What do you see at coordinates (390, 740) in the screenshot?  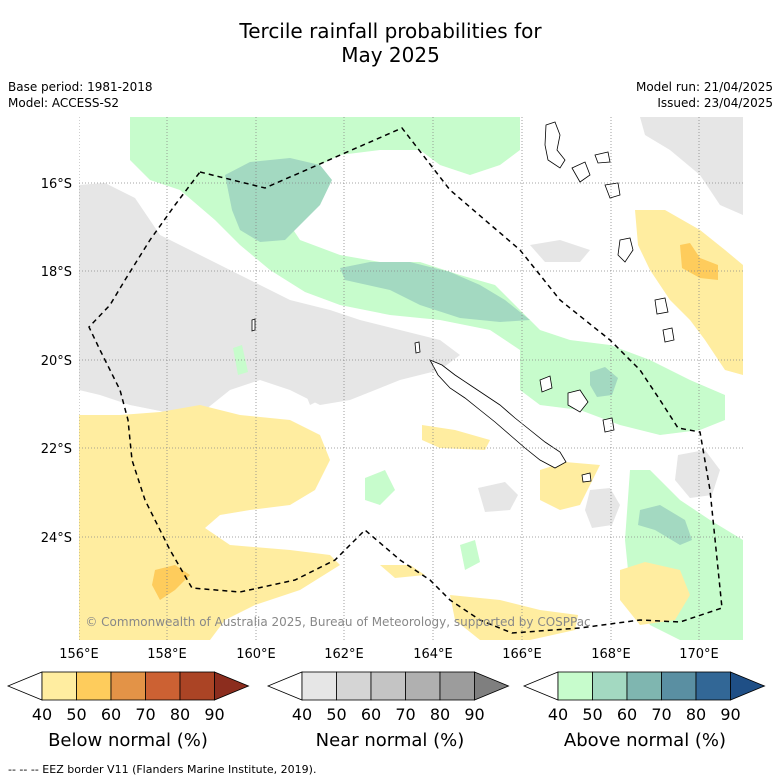 I see `colorbar-title-near: Near normal (%)` at bounding box center [390, 740].